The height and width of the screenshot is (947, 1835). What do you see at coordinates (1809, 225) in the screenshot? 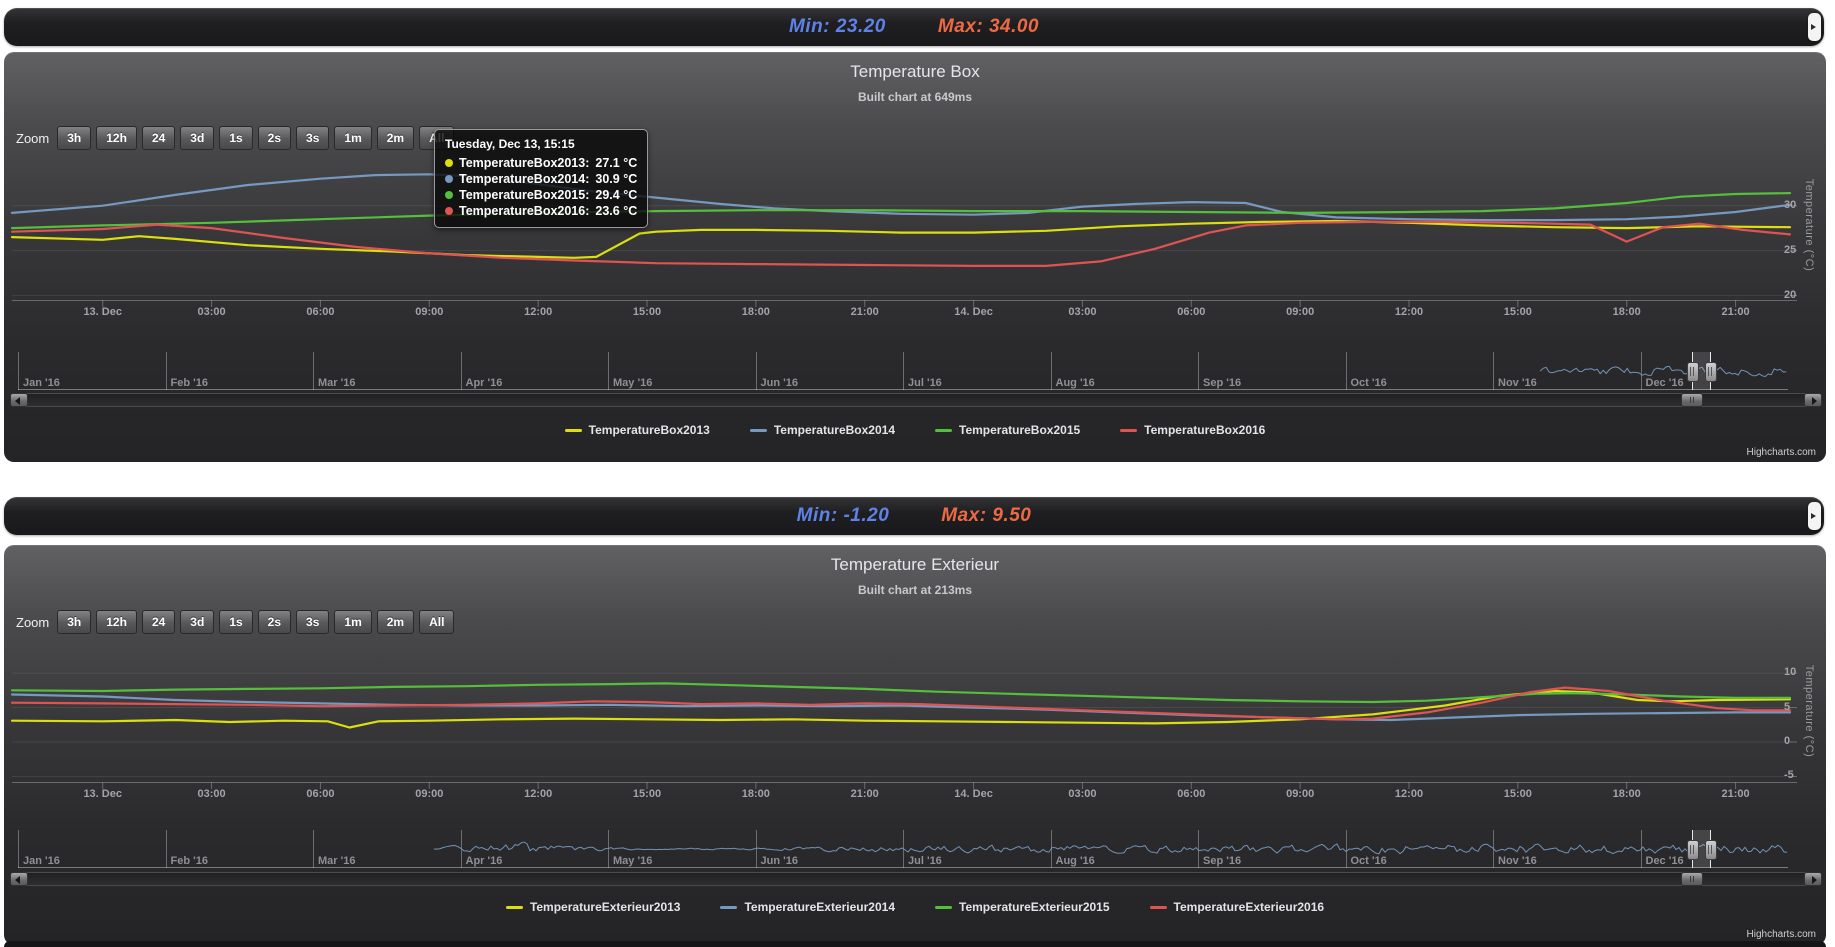
I see `y-axis-title: Temperature (°C)` at bounding box center [1809, 225].